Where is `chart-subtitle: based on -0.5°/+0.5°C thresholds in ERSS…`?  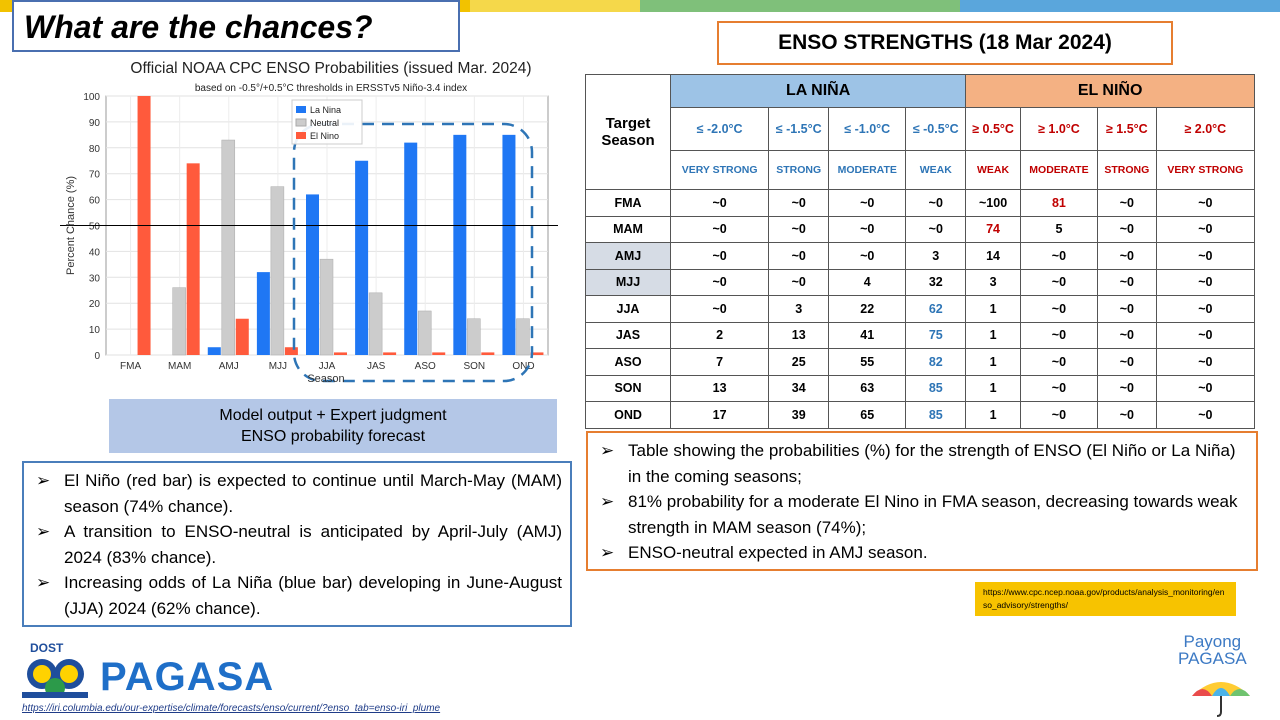 chart-subtitle: based on -0.5°/+0.5°C thresholds in ERSS… is located at coordinates (331, 88).